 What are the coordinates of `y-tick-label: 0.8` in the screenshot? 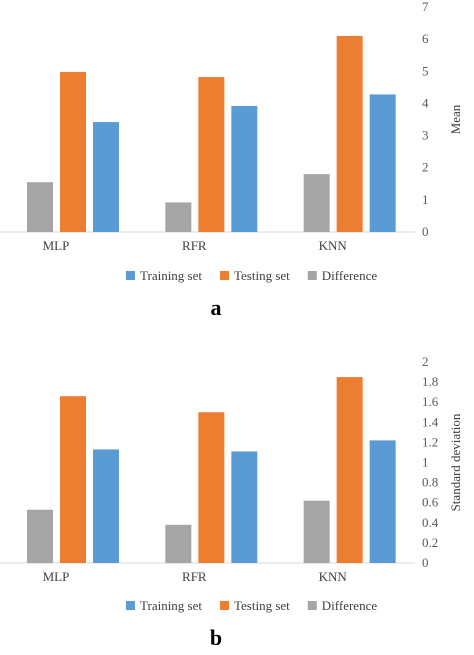 It's located at (430, 482).